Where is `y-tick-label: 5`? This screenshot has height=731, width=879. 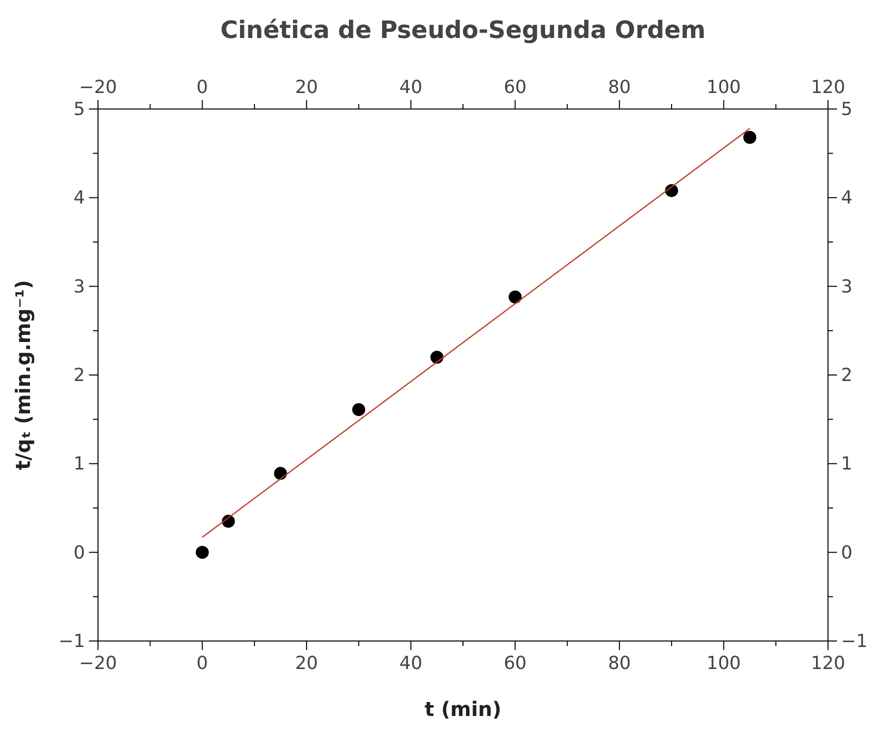
y-tick-label: 5 is located at coordinates (79, 109).